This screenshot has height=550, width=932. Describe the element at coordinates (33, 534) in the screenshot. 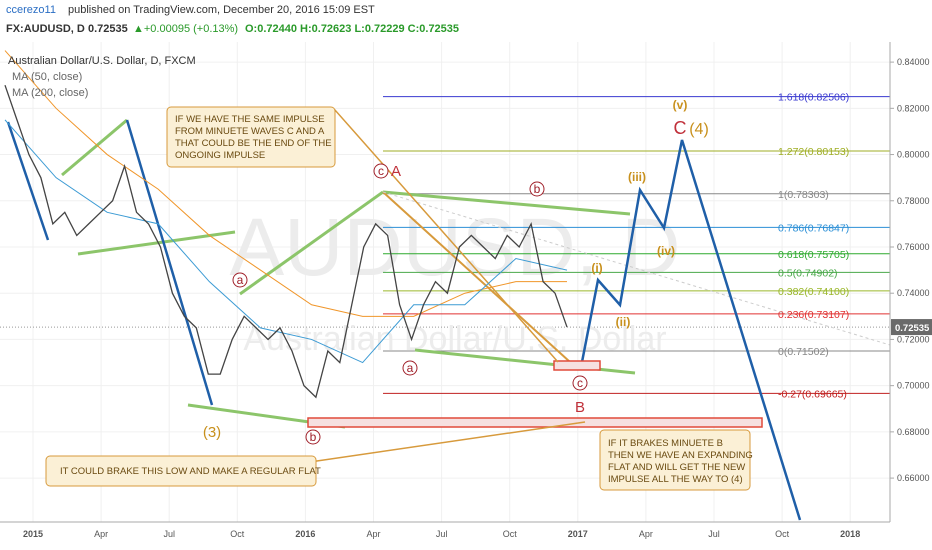

I see `x-tick-label: 2015` at that location.